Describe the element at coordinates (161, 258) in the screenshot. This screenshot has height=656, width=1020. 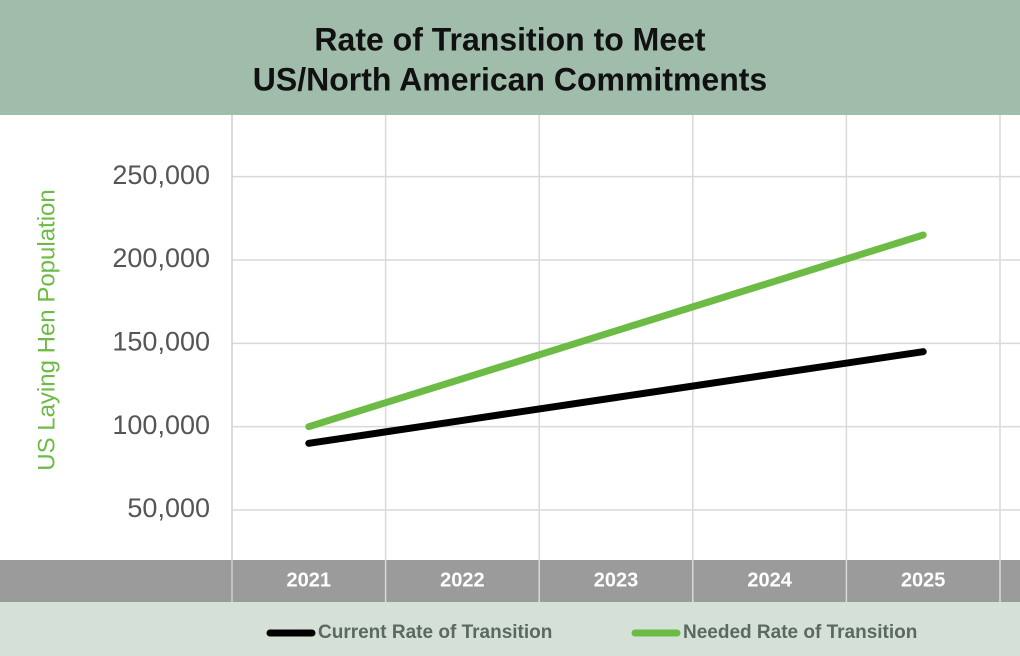
I see `y-tick-label: 200,000` at that location.